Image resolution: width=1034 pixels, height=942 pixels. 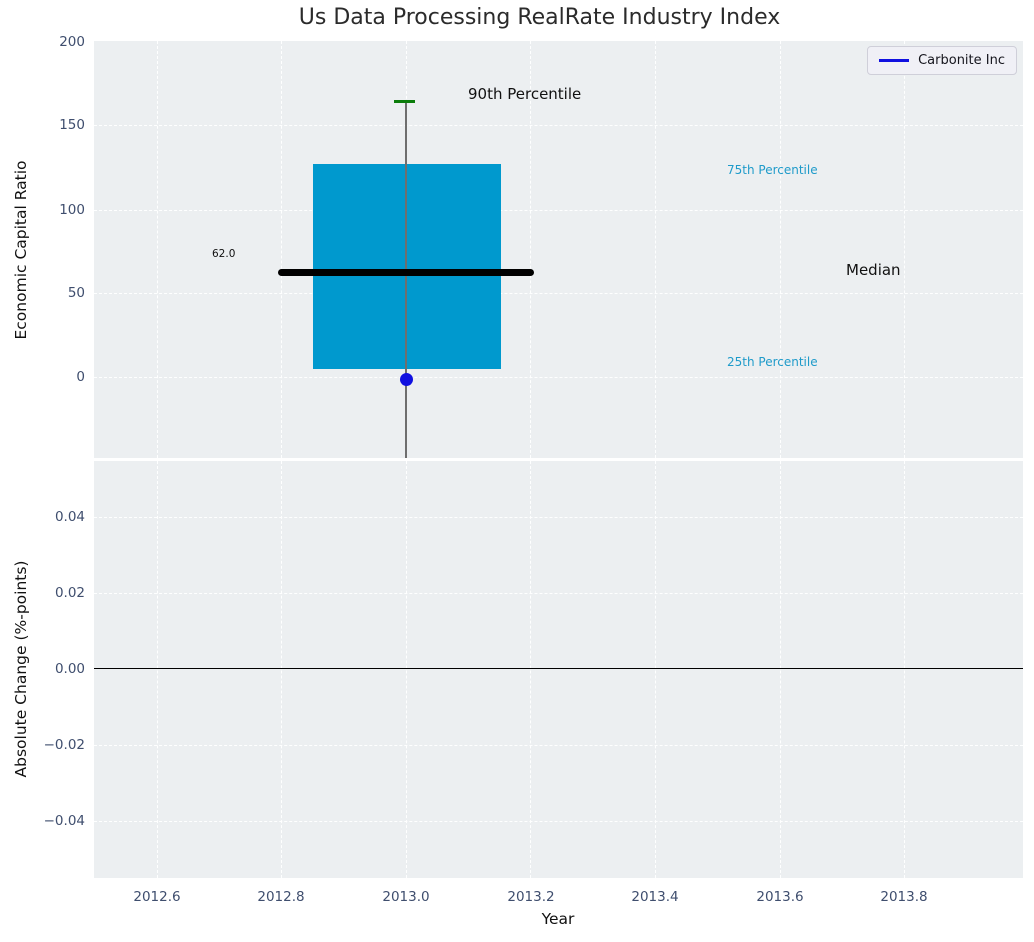 I want to click on carbonite-data-point, so click(x=406, y=379).